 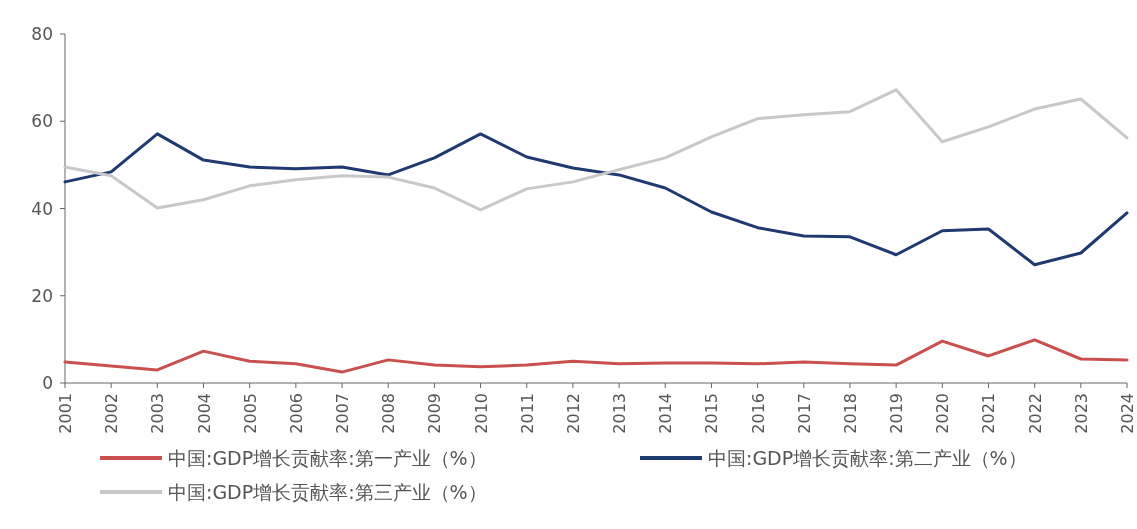 I want to click on y-tick-label: 80, so click(x=42, y=34).